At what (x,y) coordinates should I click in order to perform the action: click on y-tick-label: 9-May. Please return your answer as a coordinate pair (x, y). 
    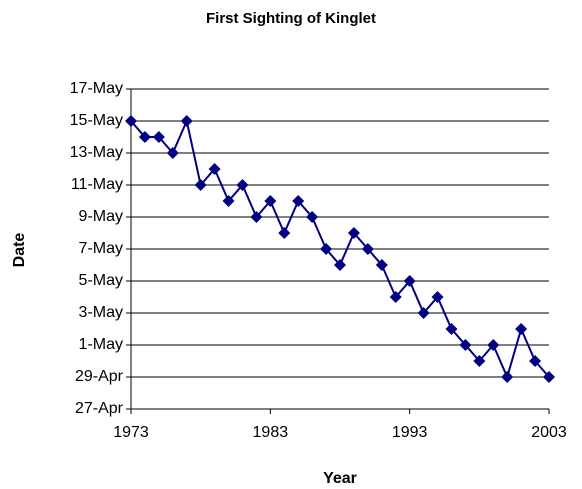
    Looking at the image, I should click on (101, 216).